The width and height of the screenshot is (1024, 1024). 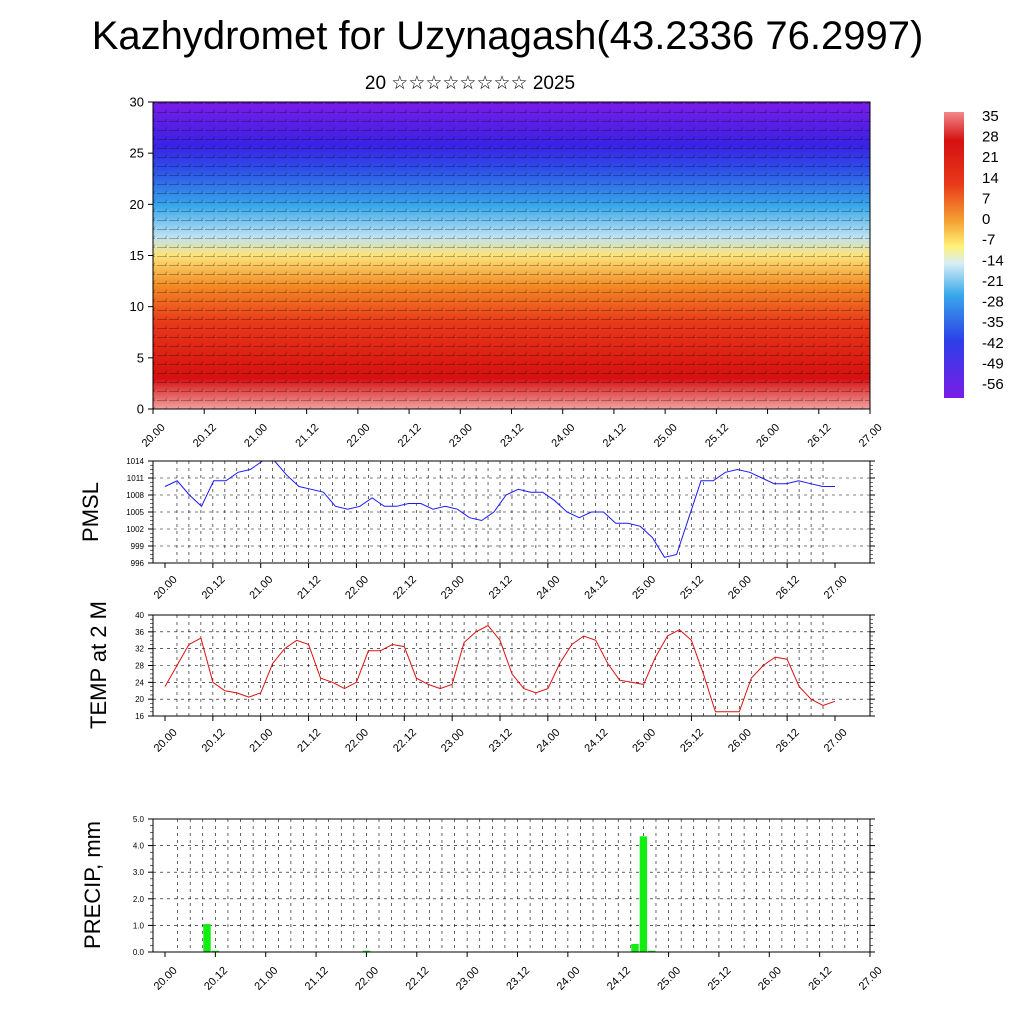 I want to click on pmsl-x-tick-label: 21.00, so click(x=261, y=588).